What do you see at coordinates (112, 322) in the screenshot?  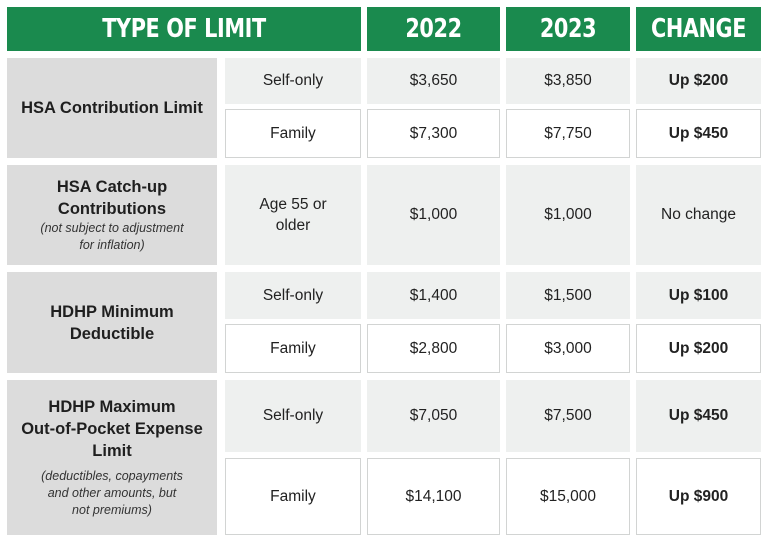 I see `hdhp-min-deductible-label-cell: HDHP Minimum Deductible` at bounding box center [112, 322].